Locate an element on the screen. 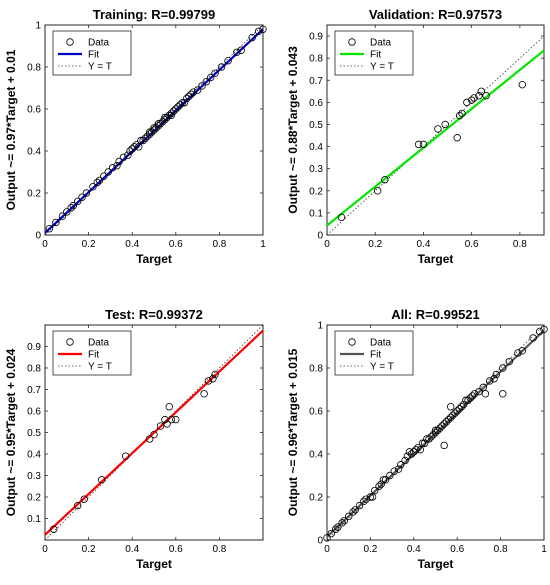  chart-title: Test: R=0.99372 is located at coordinates (154, 314).